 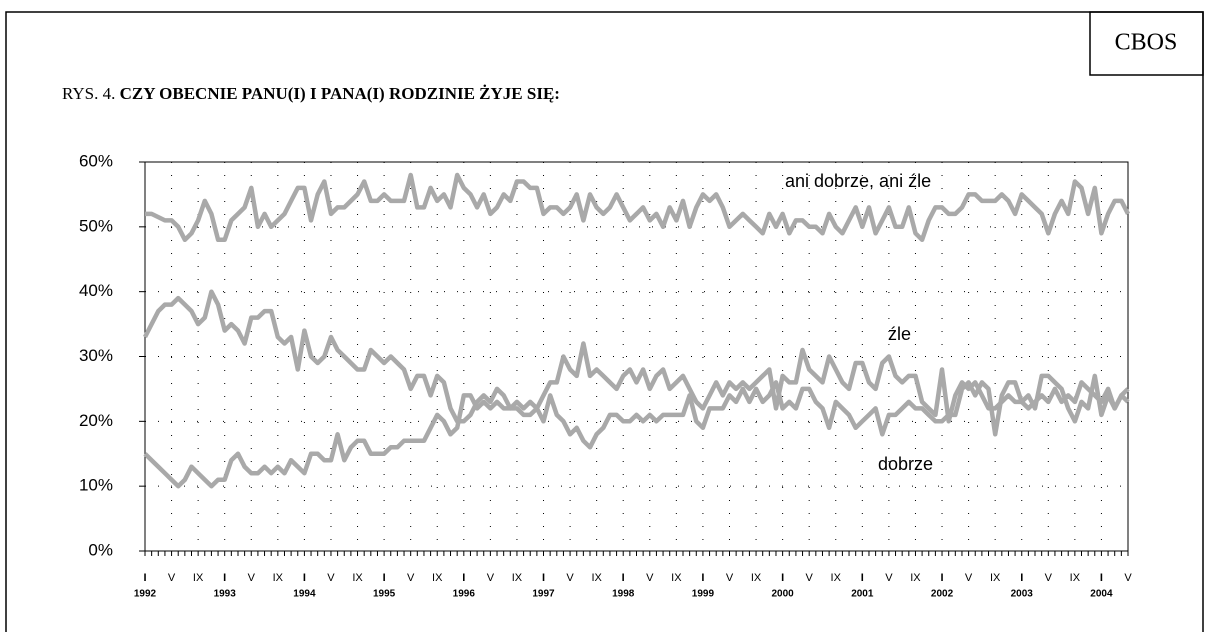 What do you see at coordinates (96, 290) in the screenshot?
I see `y-tick-label: 40%` at bounding box center [96, 290].